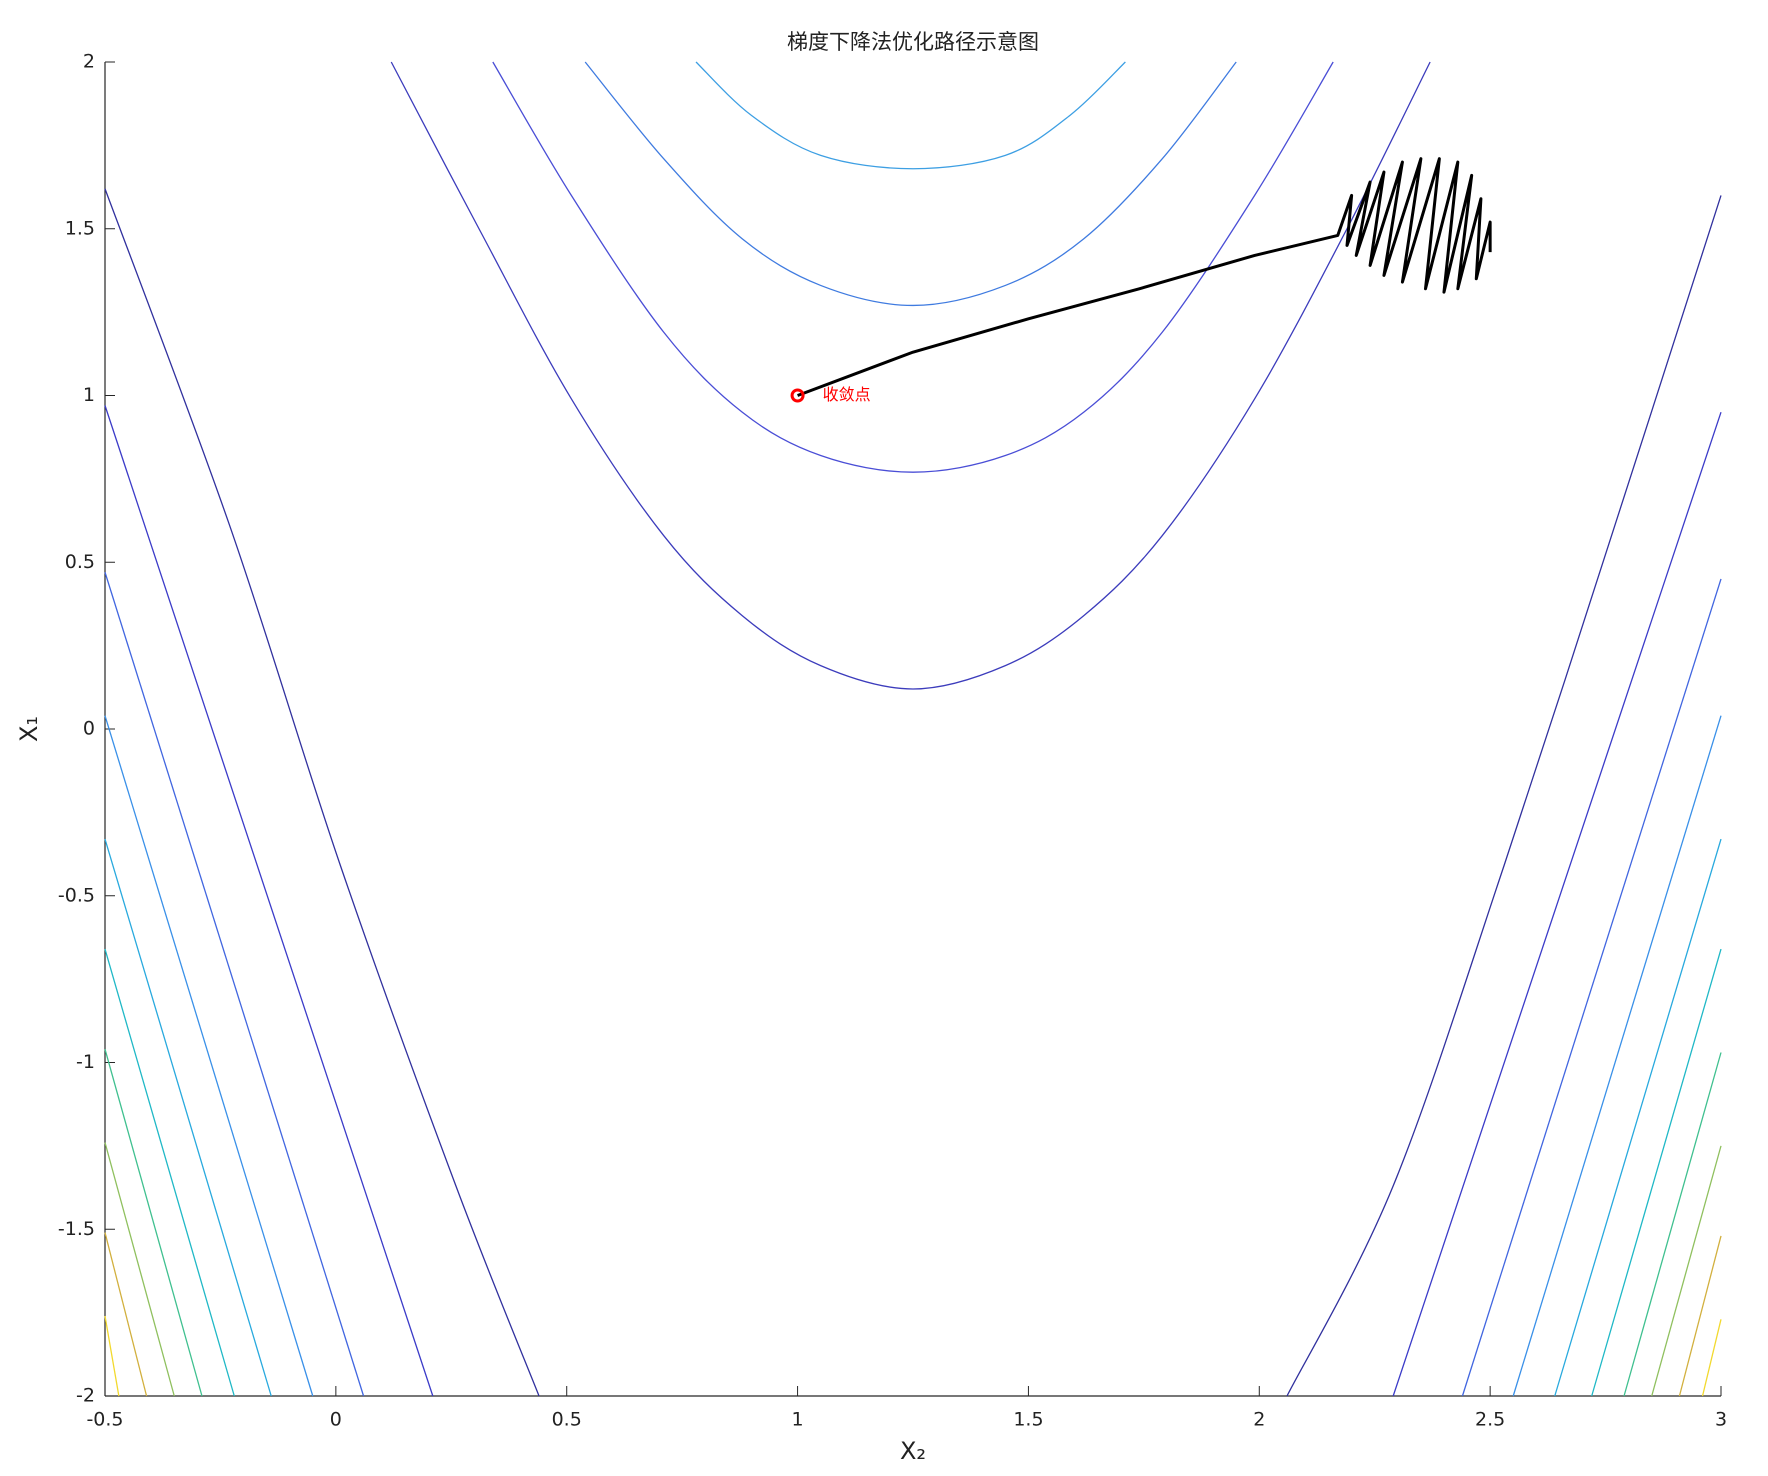  Describe the element at coordinates (797, 395) in the screenshot. I see `convergence-marker` at that location.